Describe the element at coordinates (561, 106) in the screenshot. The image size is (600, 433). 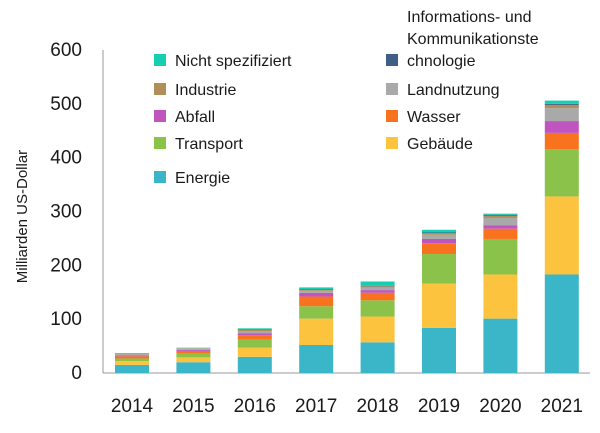
I see `bar-segment-industrie-2021` at that location.